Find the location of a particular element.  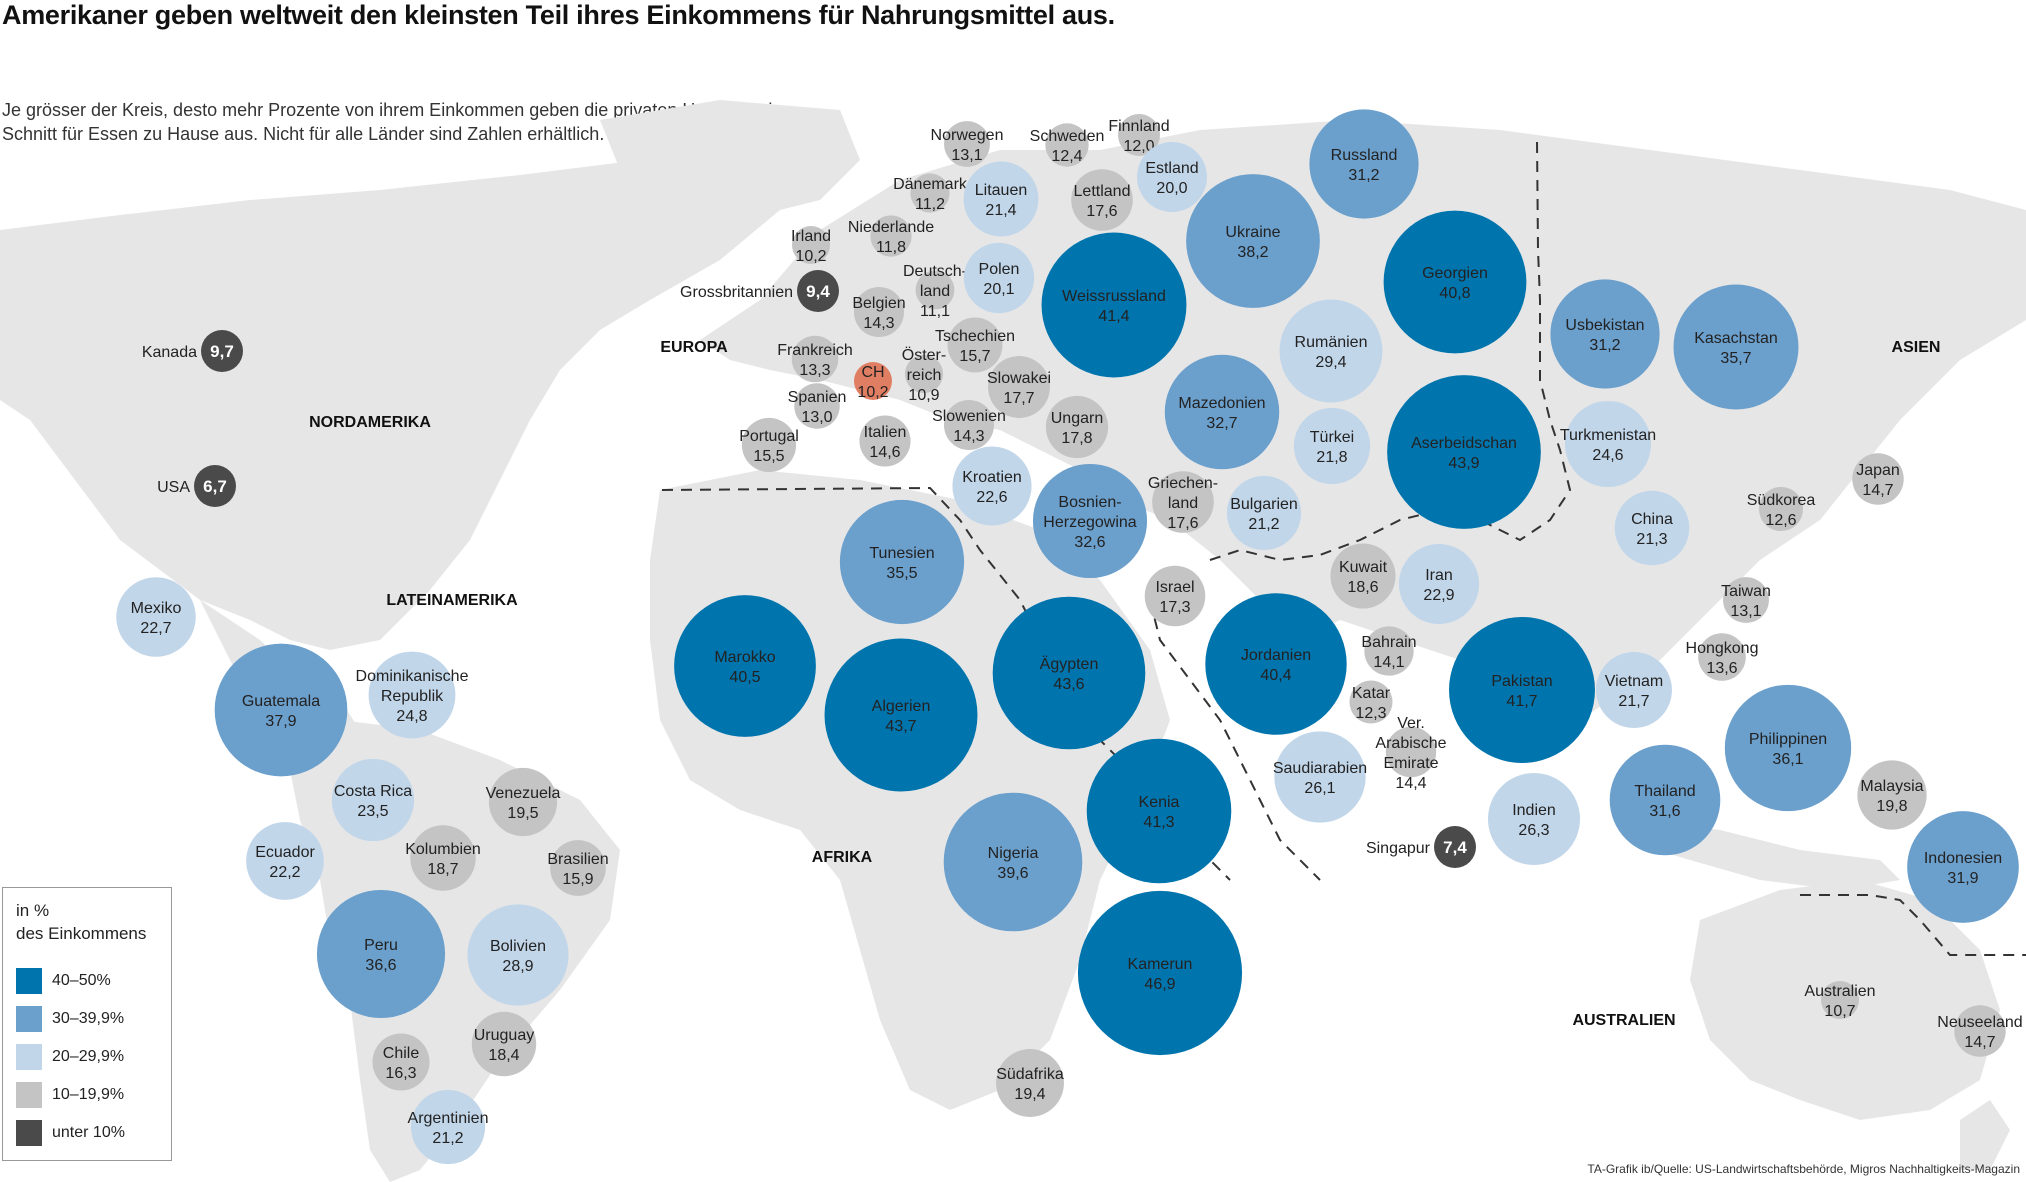

bubble-country-name: Hongkong is located at coordinates (1722, 648).